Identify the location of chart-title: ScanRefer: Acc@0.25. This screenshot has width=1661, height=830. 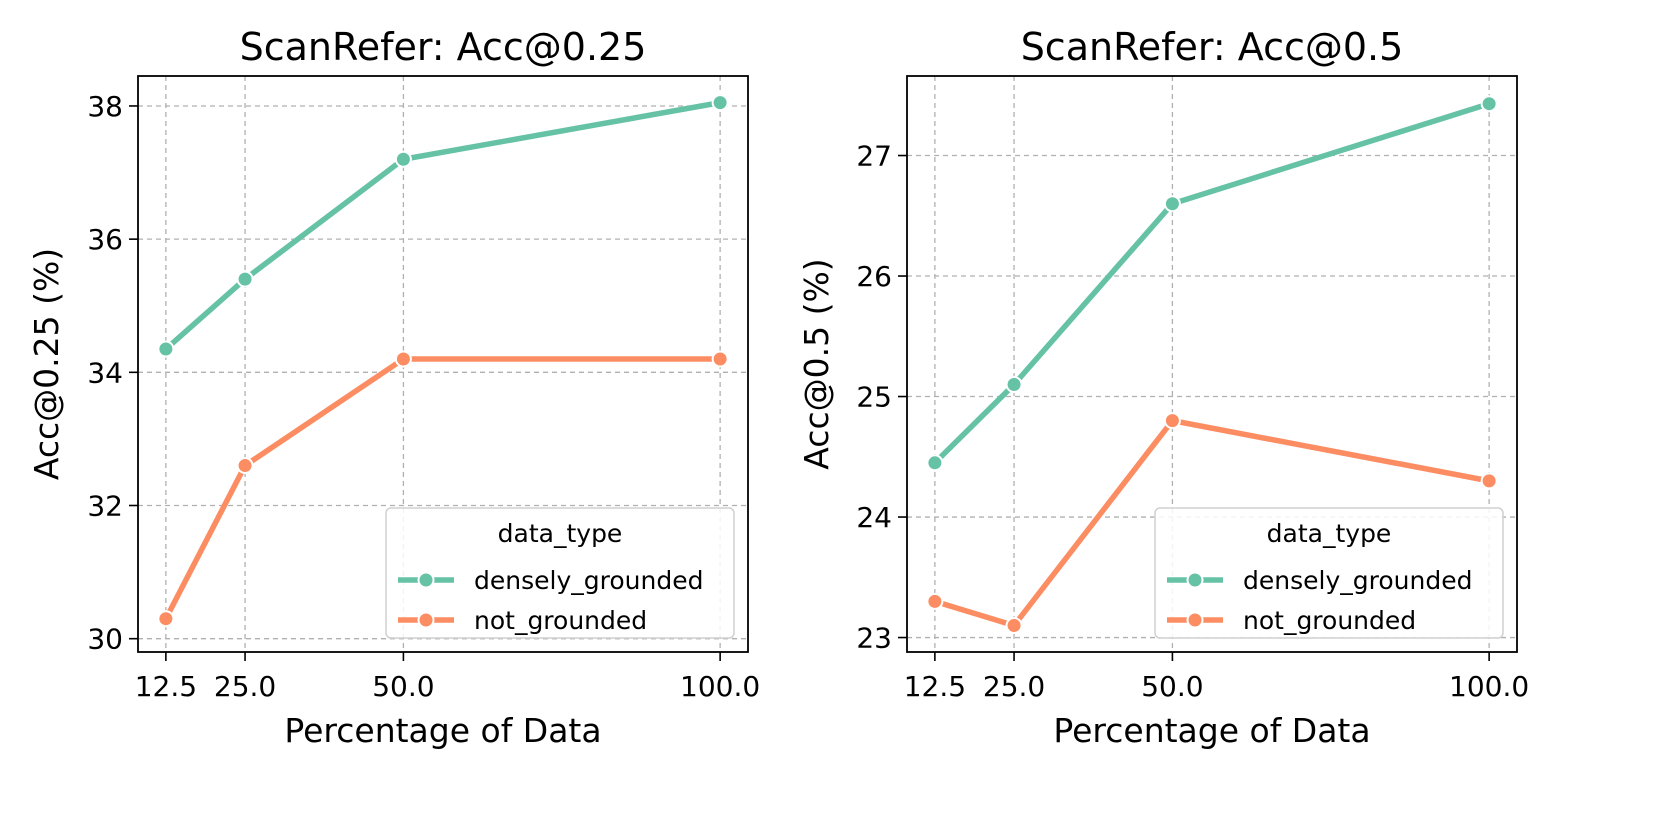
(443, 47).